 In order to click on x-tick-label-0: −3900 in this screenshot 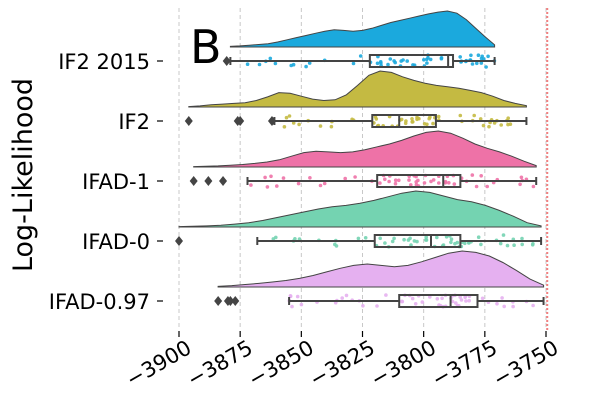, I will do `click(159, 364)`.